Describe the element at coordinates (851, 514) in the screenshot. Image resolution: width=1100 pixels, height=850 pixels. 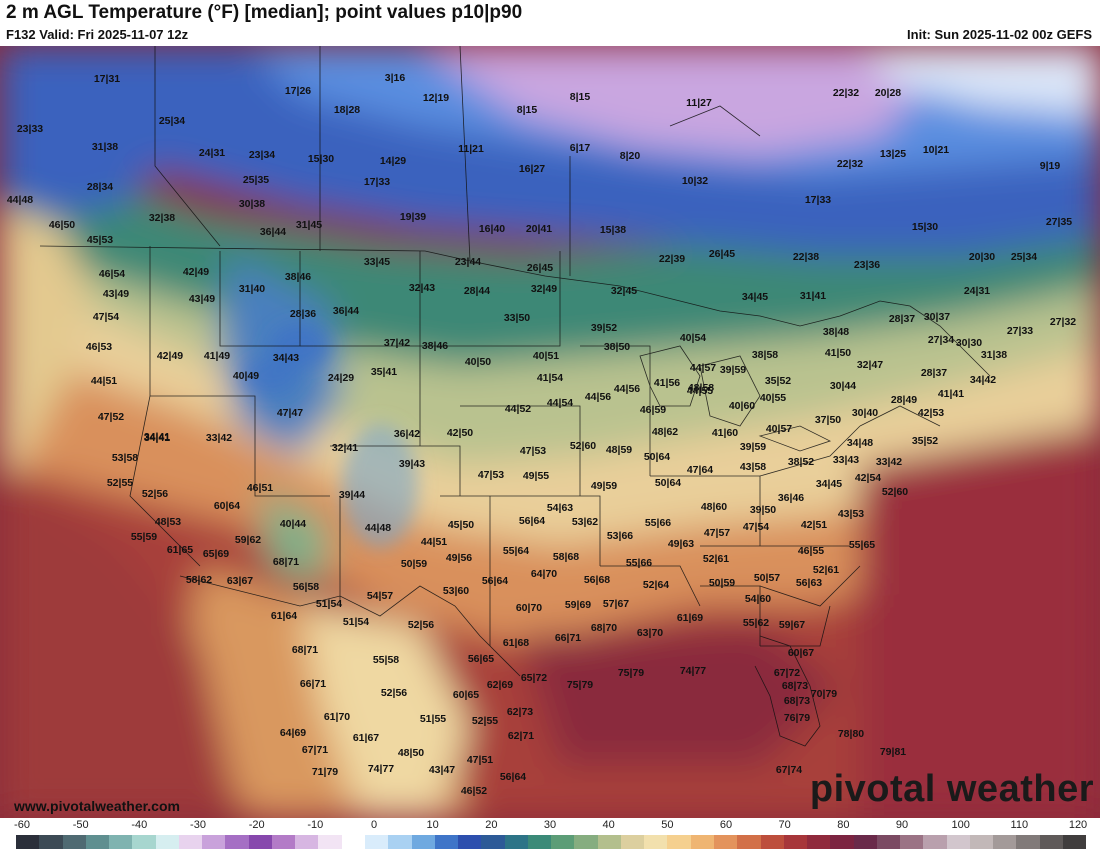
I see `point-value-label: 43|53` at that location.